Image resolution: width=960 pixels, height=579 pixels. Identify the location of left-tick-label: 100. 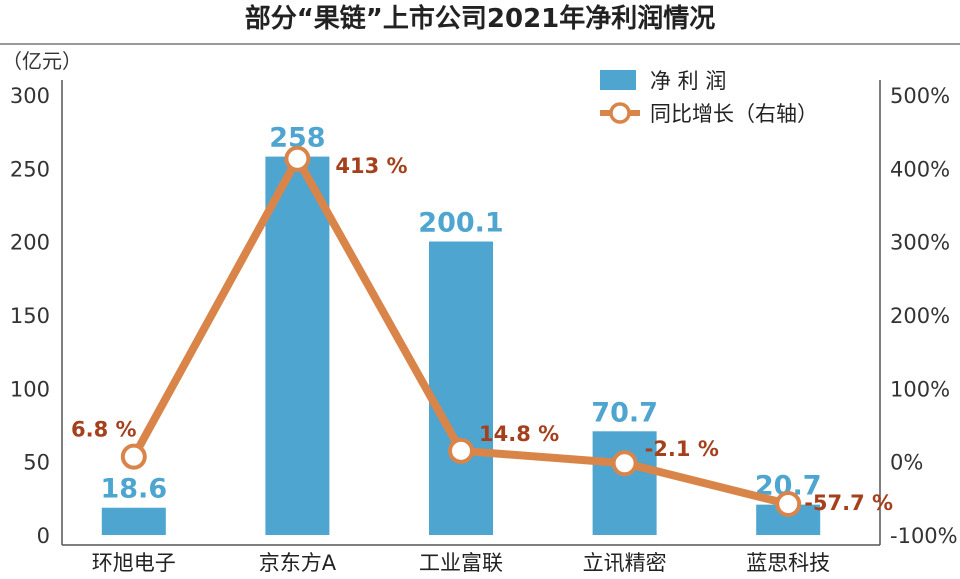
(30, 389).